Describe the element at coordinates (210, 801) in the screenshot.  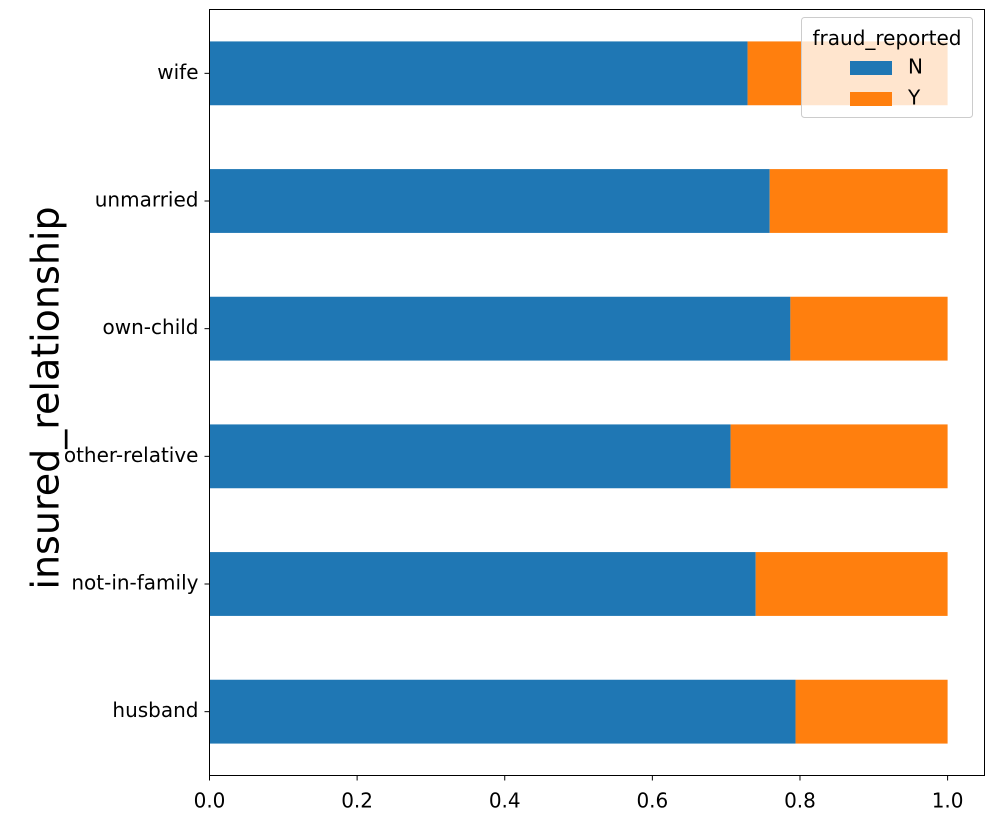
I see `x-tick-label: 0.0` at that location.